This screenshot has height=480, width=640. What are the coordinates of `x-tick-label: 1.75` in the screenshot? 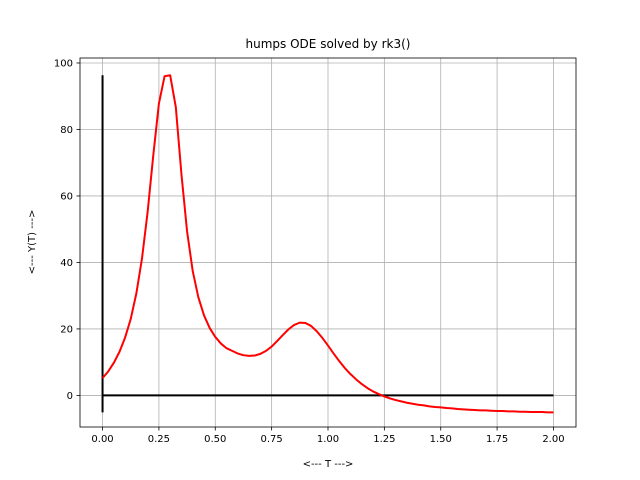 It's located at (497, 439).